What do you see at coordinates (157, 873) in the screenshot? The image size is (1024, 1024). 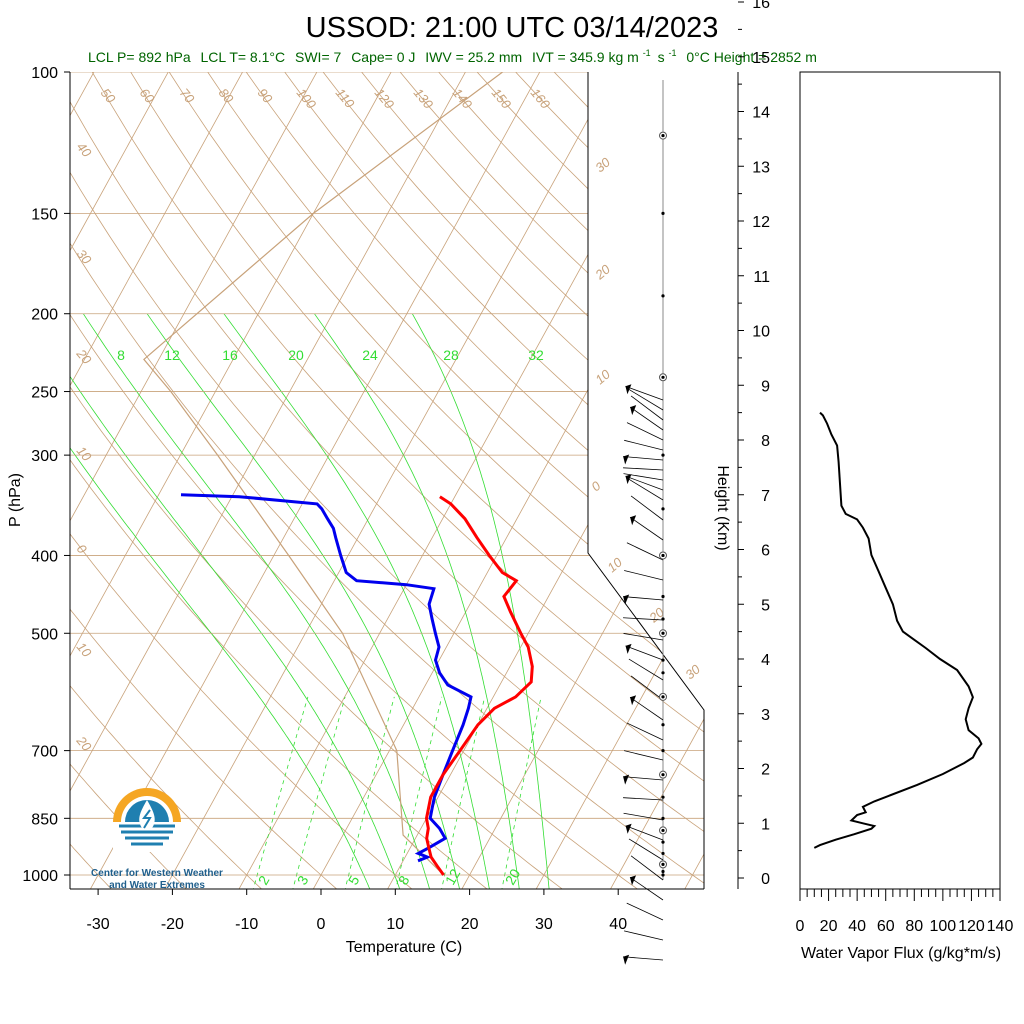 I see `logo-line-1: Center for Western Weather` at bounding box center [157, 873].